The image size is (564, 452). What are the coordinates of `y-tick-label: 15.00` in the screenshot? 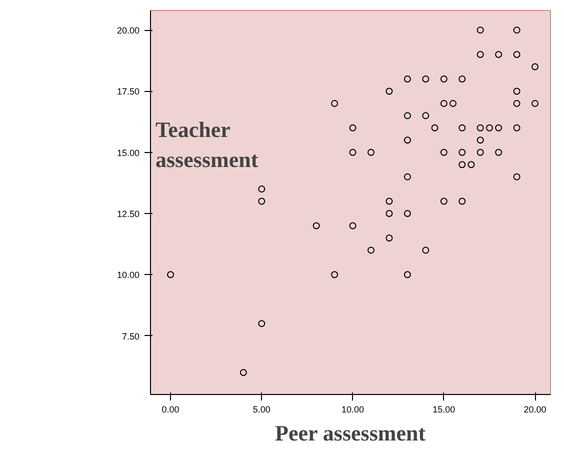 It's located at (128, 153).